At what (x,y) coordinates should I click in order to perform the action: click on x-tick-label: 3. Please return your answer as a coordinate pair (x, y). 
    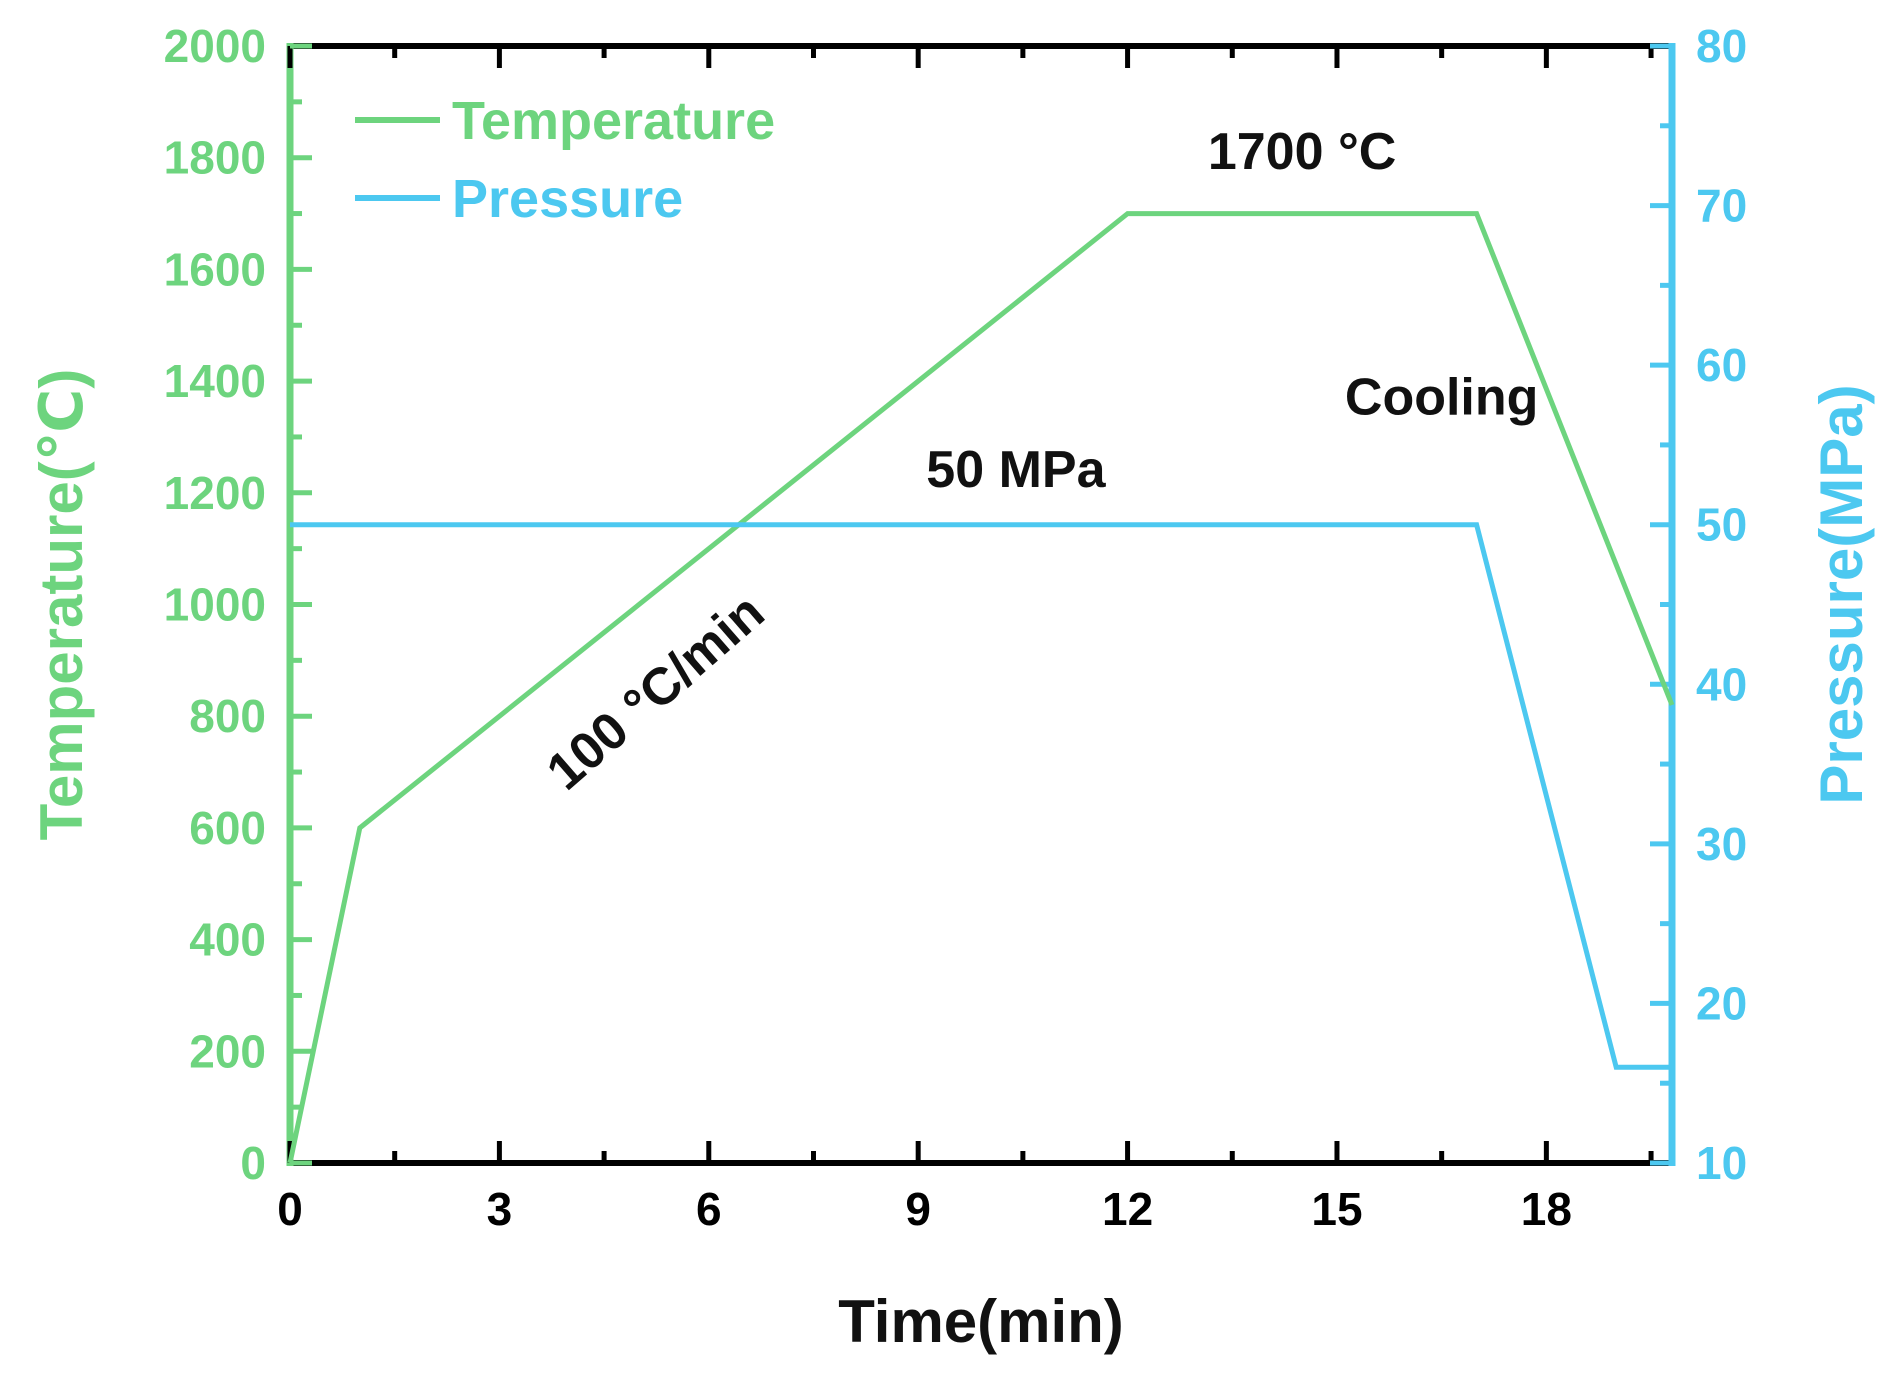
    Looking at the image, I should click on (500, 1209).